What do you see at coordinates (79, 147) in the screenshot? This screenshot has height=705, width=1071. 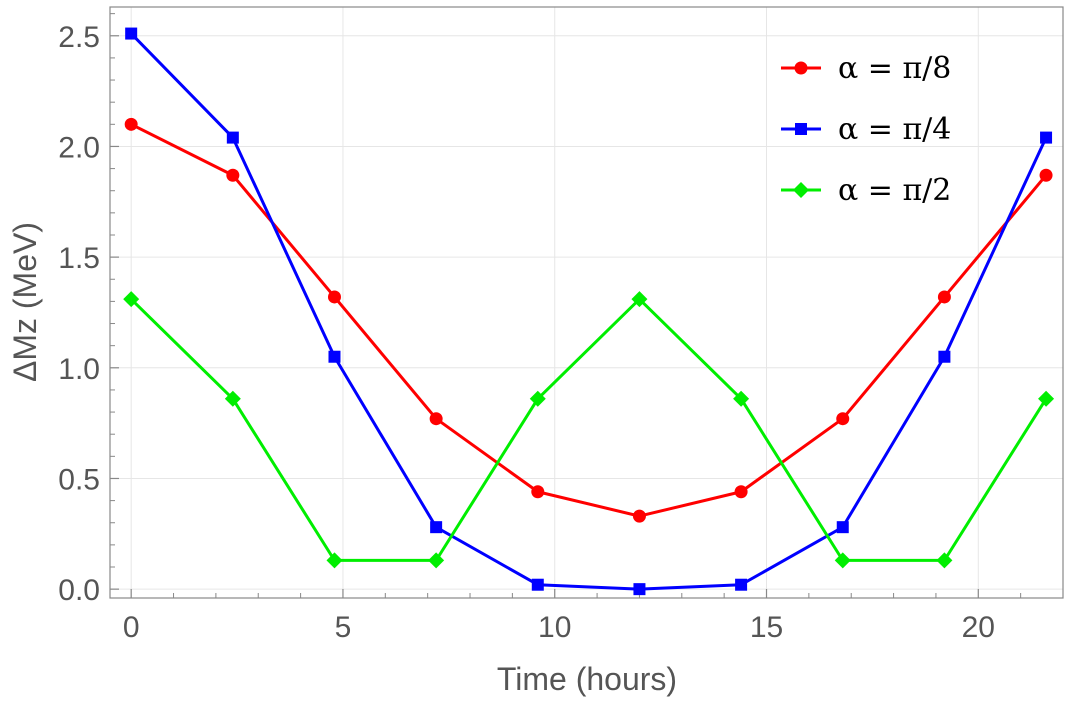 I see `y-tick-label: 2.0` at bounding box center [79, 147].